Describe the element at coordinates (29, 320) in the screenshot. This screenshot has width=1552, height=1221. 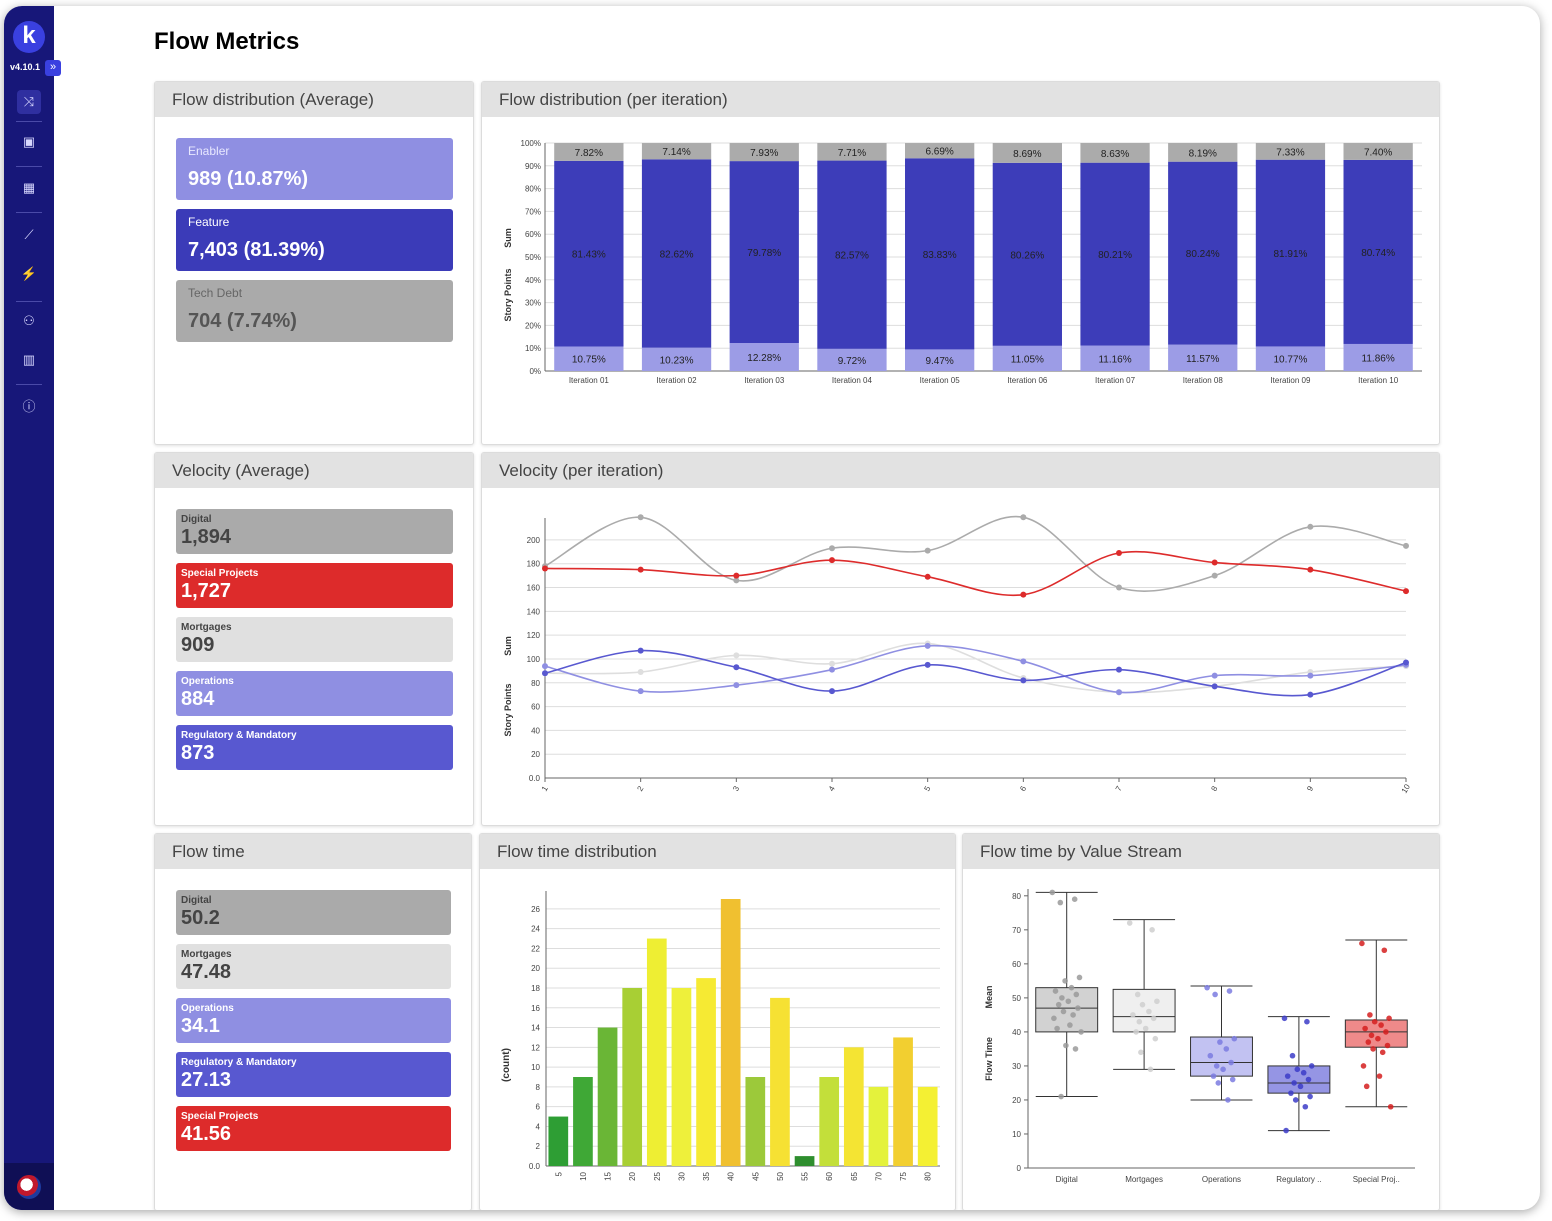
I see `team-icon: ⚇` at that location.